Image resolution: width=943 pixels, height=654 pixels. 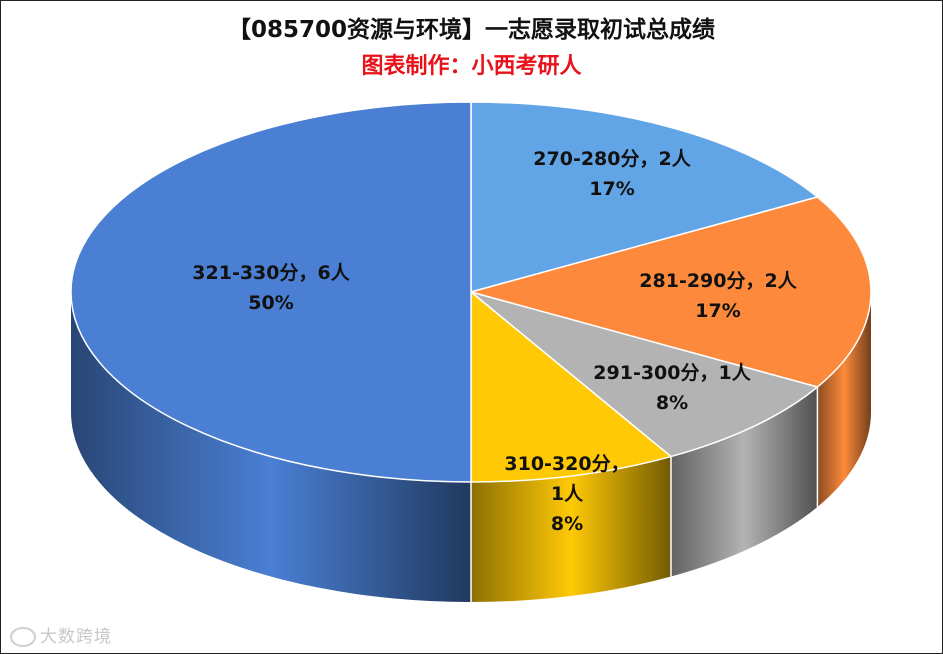 What do you see at coordinates (471, 30) in the screenshot?
I see `chart-title: 【085700资源与环境】一志愿录取初试总成绩` at bounding box center [471, 30].